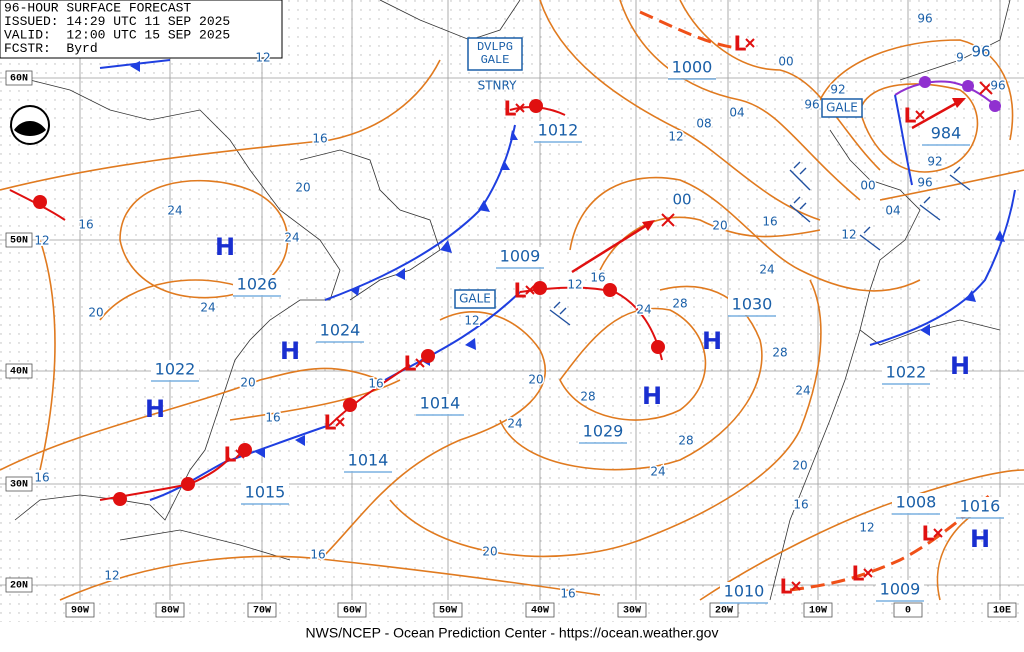  Describe the element at coordinates (724, 611) in the screenshot. I see `longitude-label: 20W` at that location.